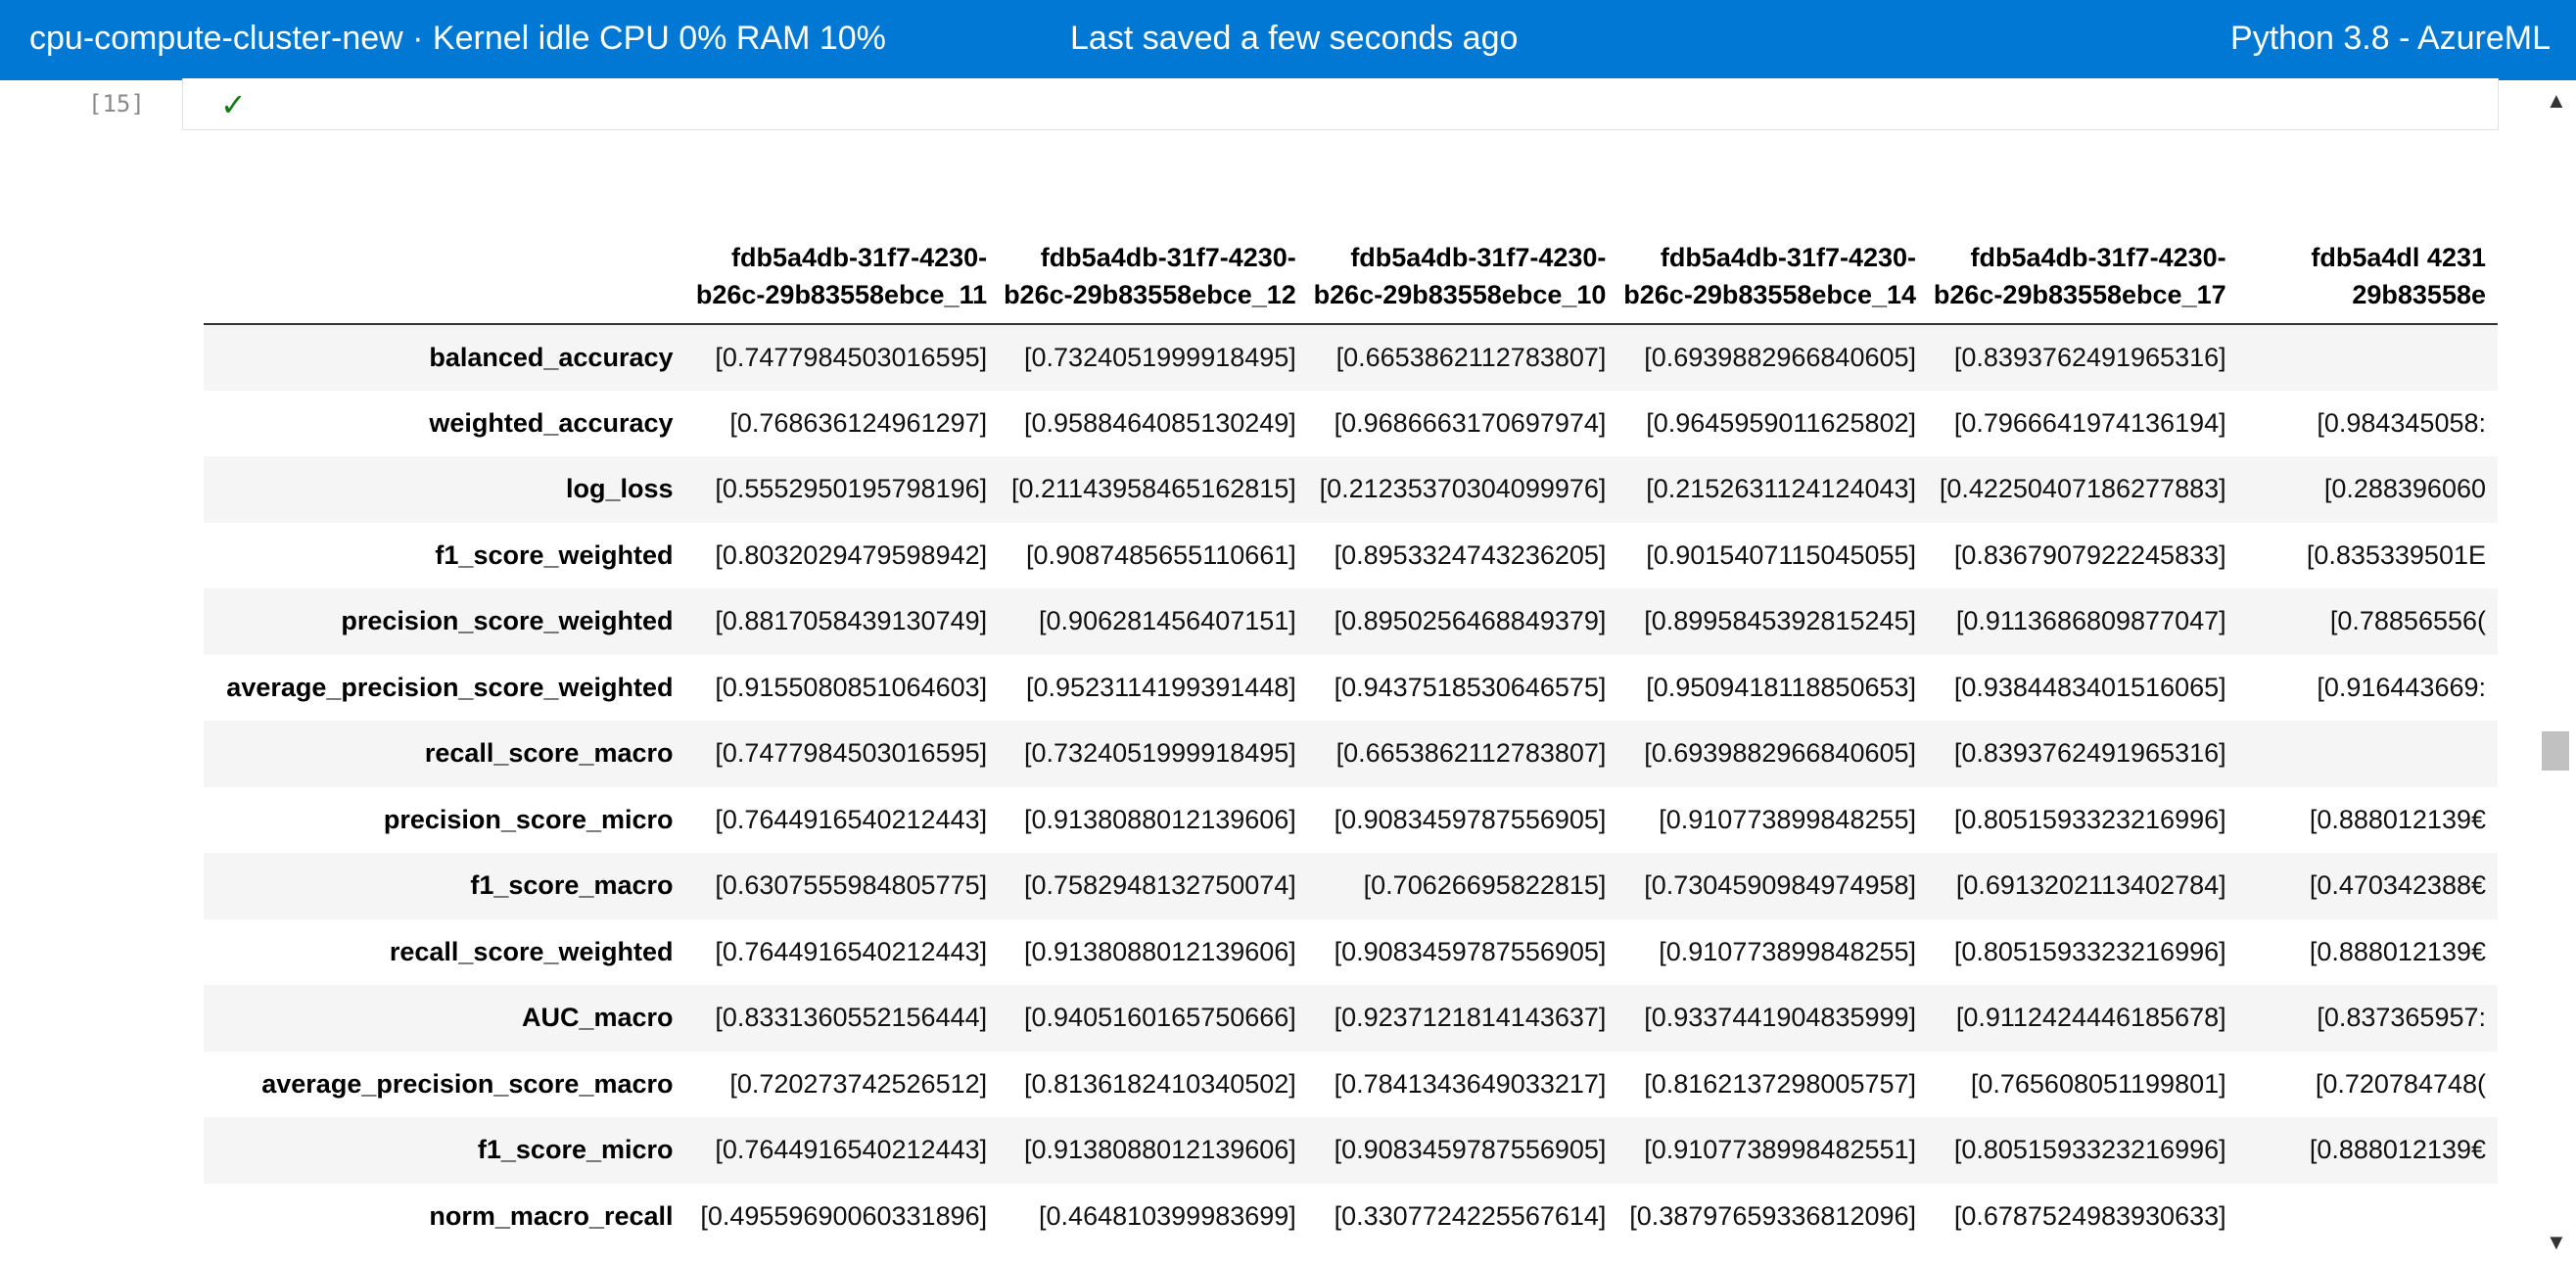  What do you see at coordinates (1160, 423) in the screenshot?
I see `table-cell: [0.9588464085130249]` at bounding box center [1160, 423].